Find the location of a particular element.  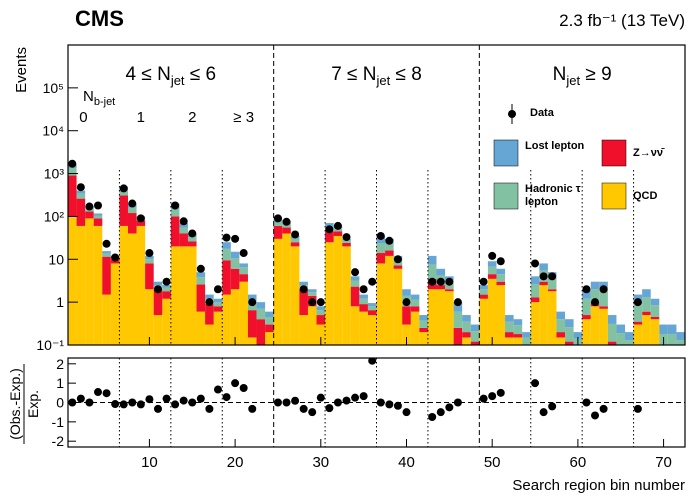

region-label-sub: jet is located at coordinates (382, 80).